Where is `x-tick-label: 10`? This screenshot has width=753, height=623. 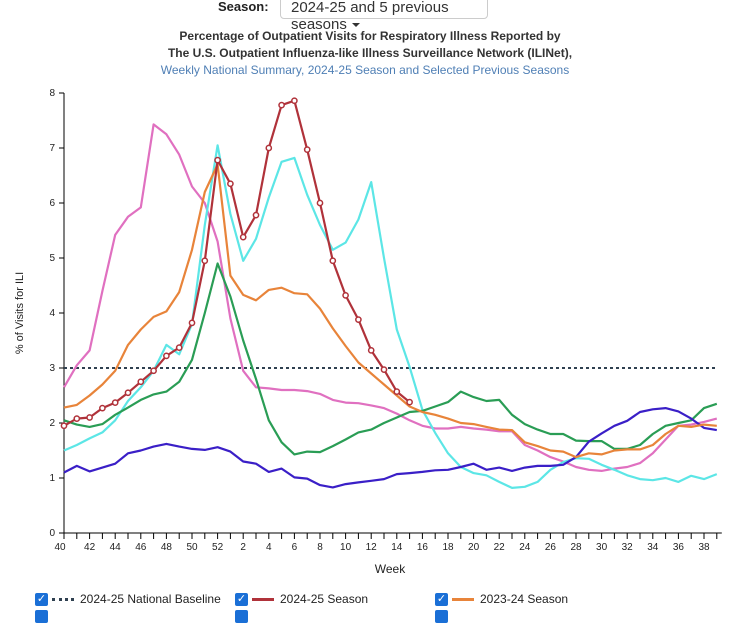 x-tick-label: 10 is located at coordinates (346, 547).